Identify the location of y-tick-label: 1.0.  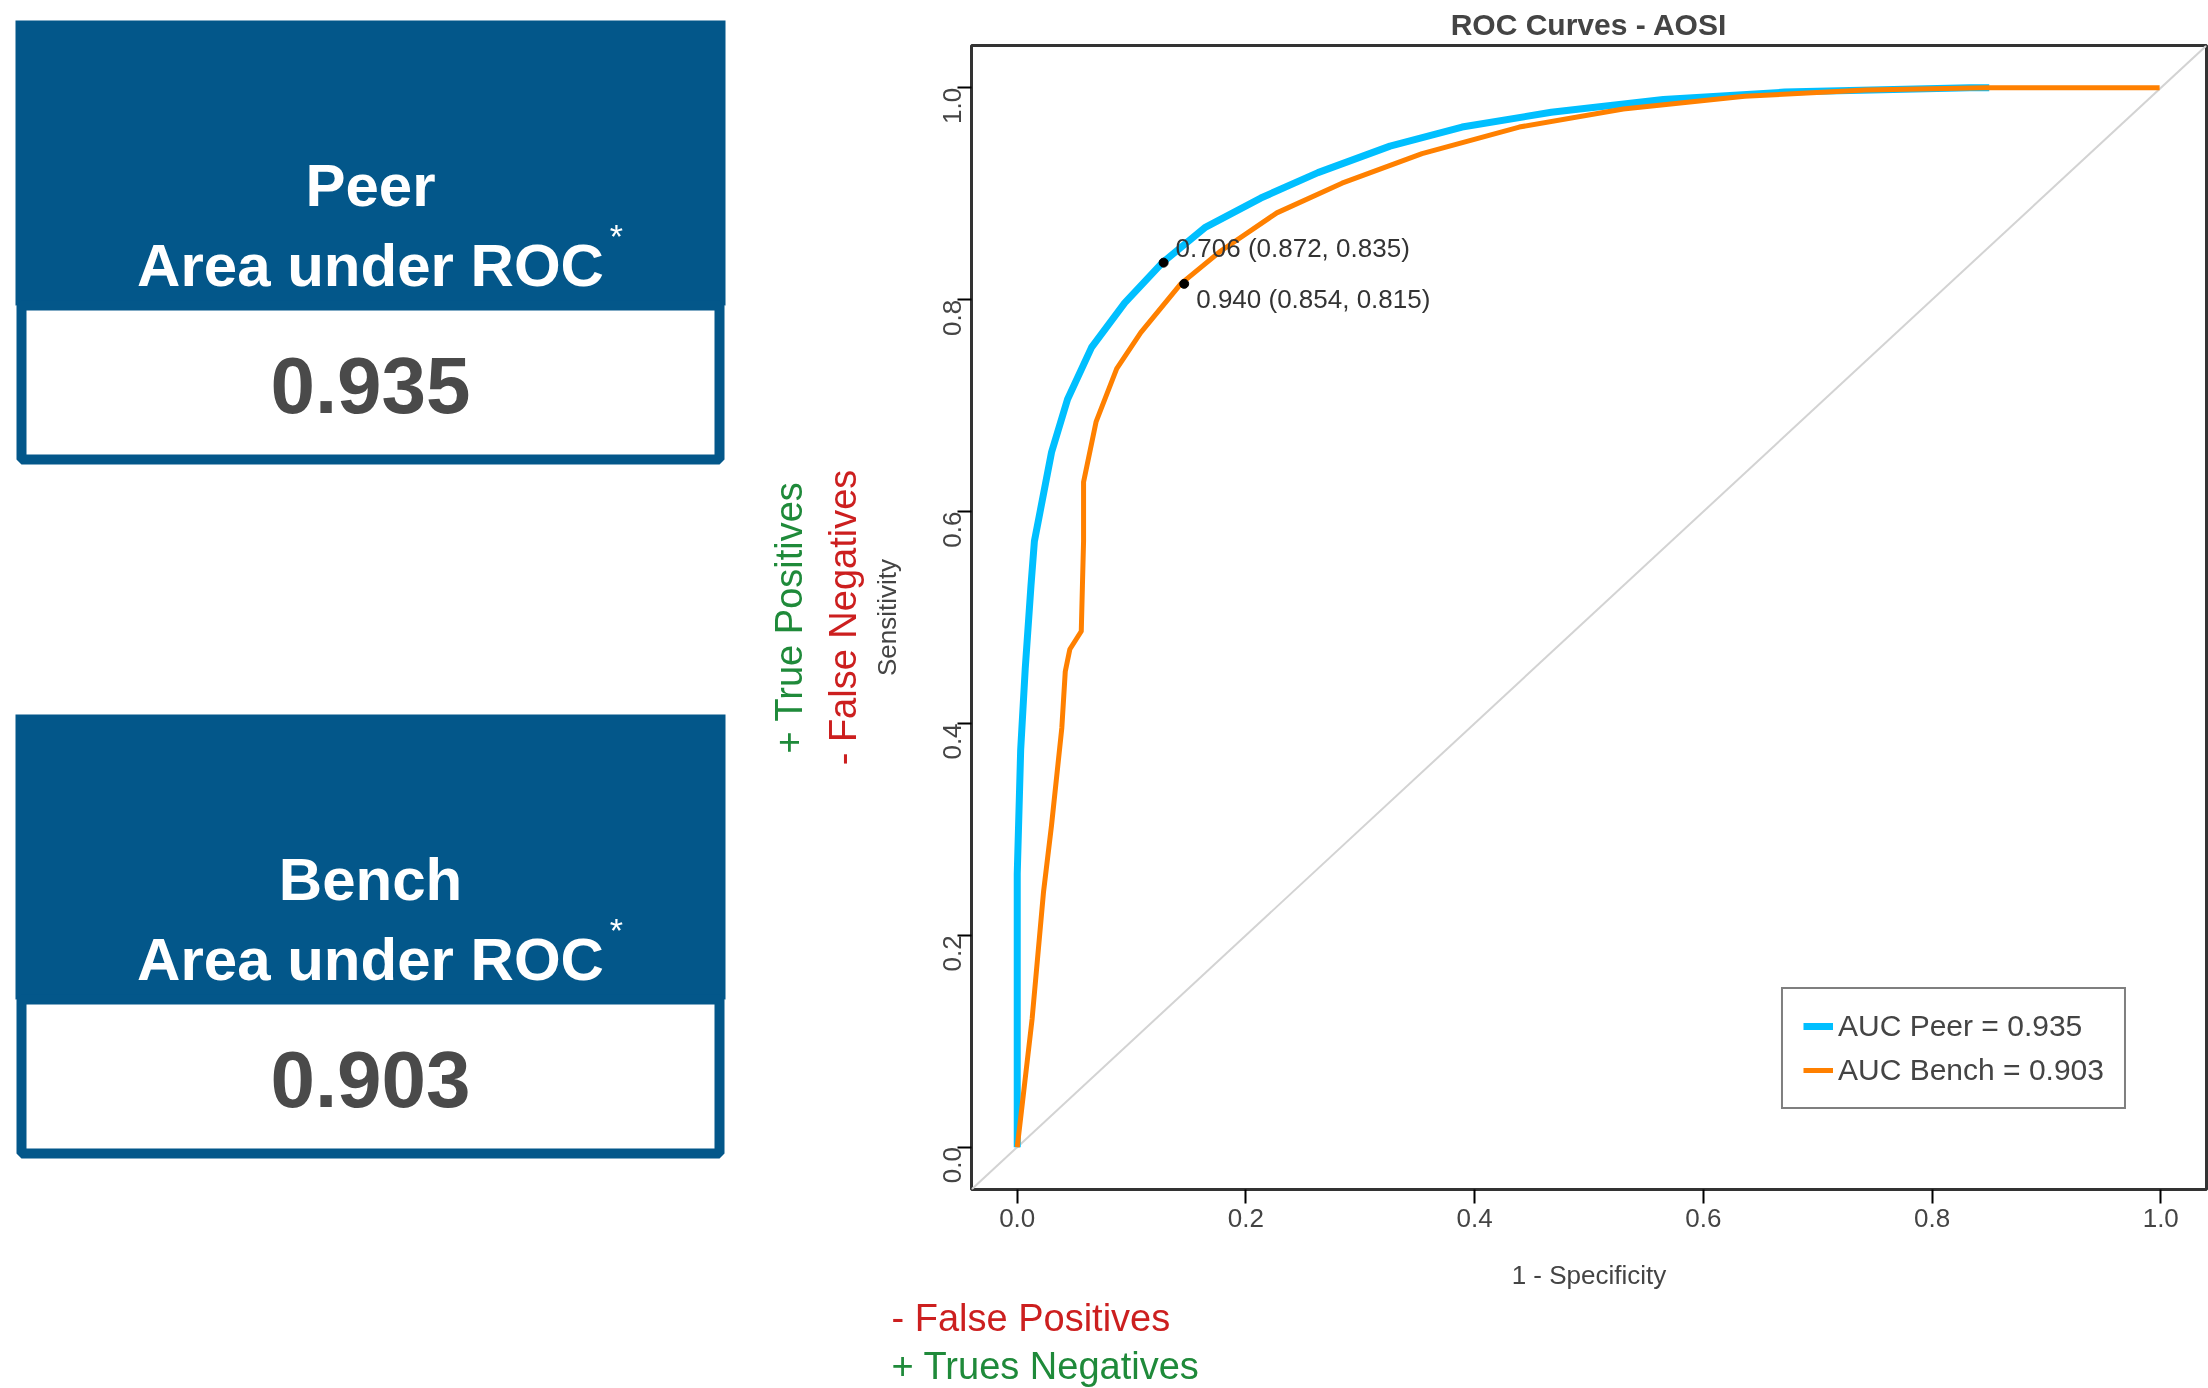
(952, 106).